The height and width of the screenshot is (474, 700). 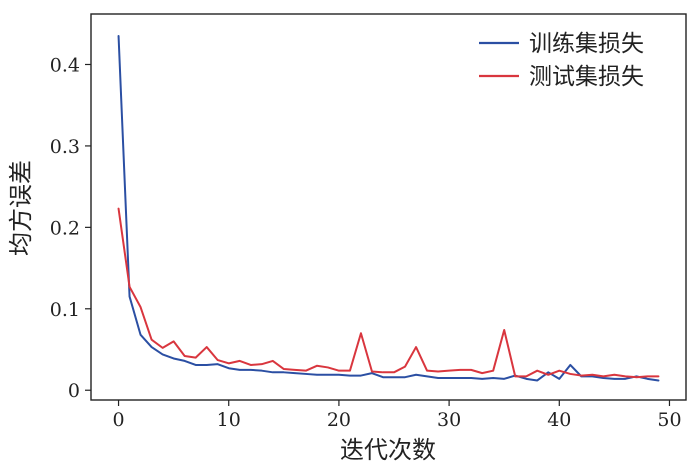 I want to click on x-tick-label: 0, so click(x=118, y=420).